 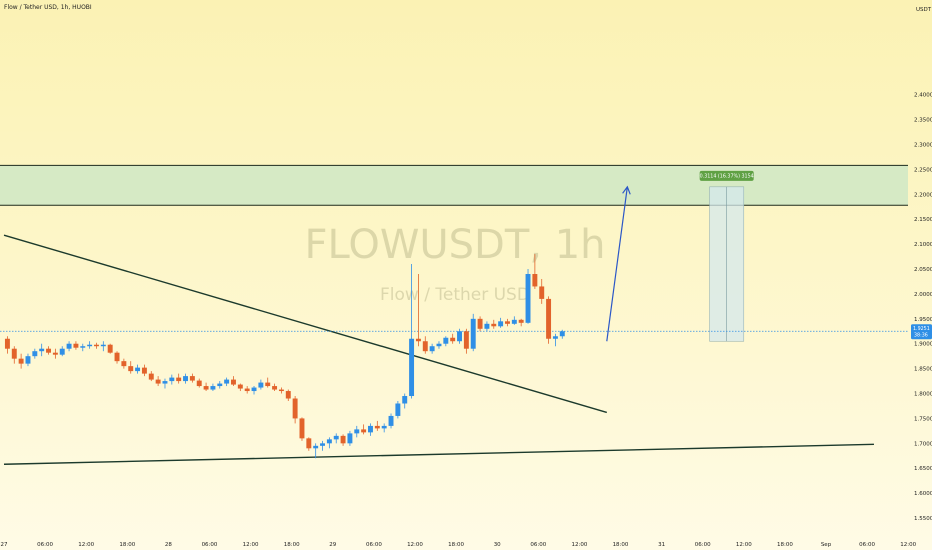 I want to click on y-tick-label: 2.0500, so click(x=923, y=270).